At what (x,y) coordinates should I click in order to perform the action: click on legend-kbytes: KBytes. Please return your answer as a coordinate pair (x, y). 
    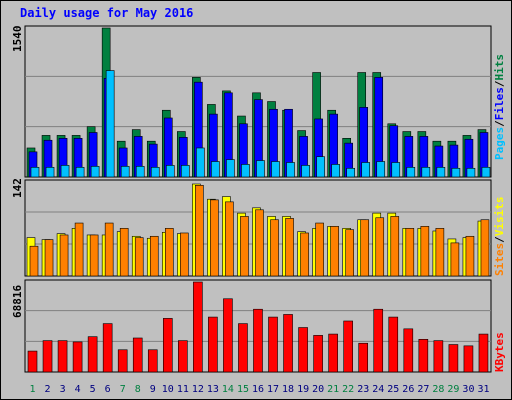
    Looking at the image, I should click on (499, 352).